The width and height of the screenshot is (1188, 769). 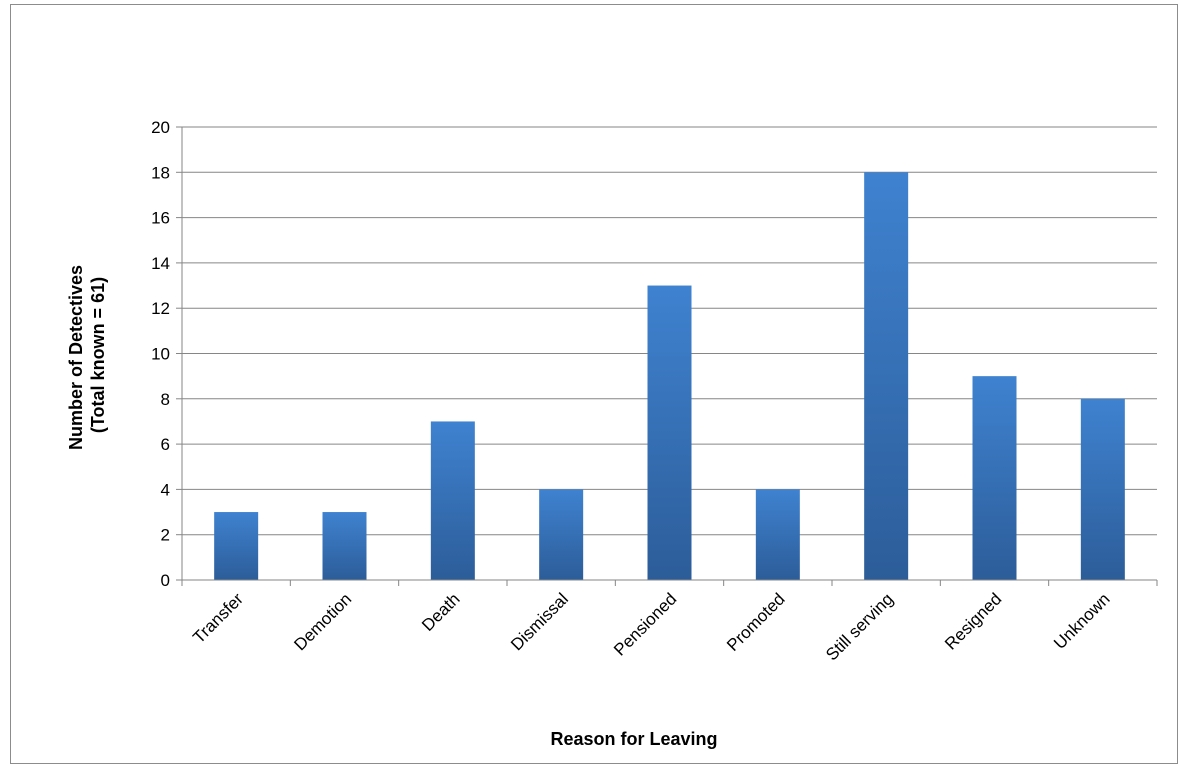 What do you see at coordinates (160, 263) in the screenshot?
I see `y-tick-label: 14` at bounding box center [160, 263].